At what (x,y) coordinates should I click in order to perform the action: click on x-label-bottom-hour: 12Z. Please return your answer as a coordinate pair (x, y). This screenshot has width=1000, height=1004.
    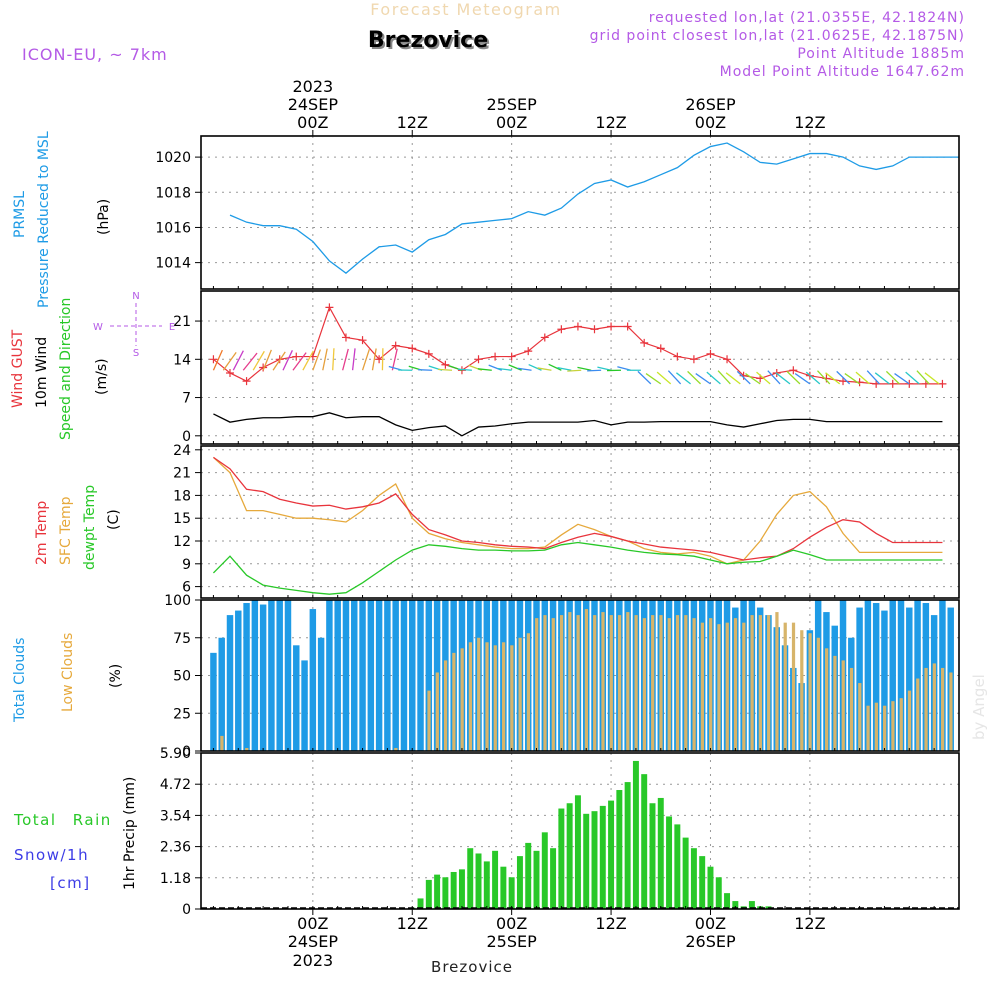
    Looking at the image, I should click on (412, 923).